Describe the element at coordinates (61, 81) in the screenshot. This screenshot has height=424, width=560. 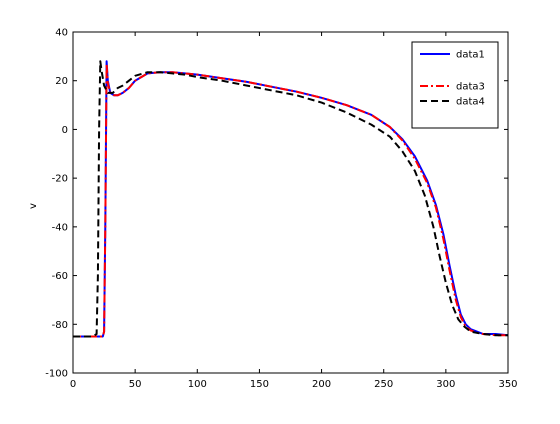
I see `y-tick-label: 20` at that location.